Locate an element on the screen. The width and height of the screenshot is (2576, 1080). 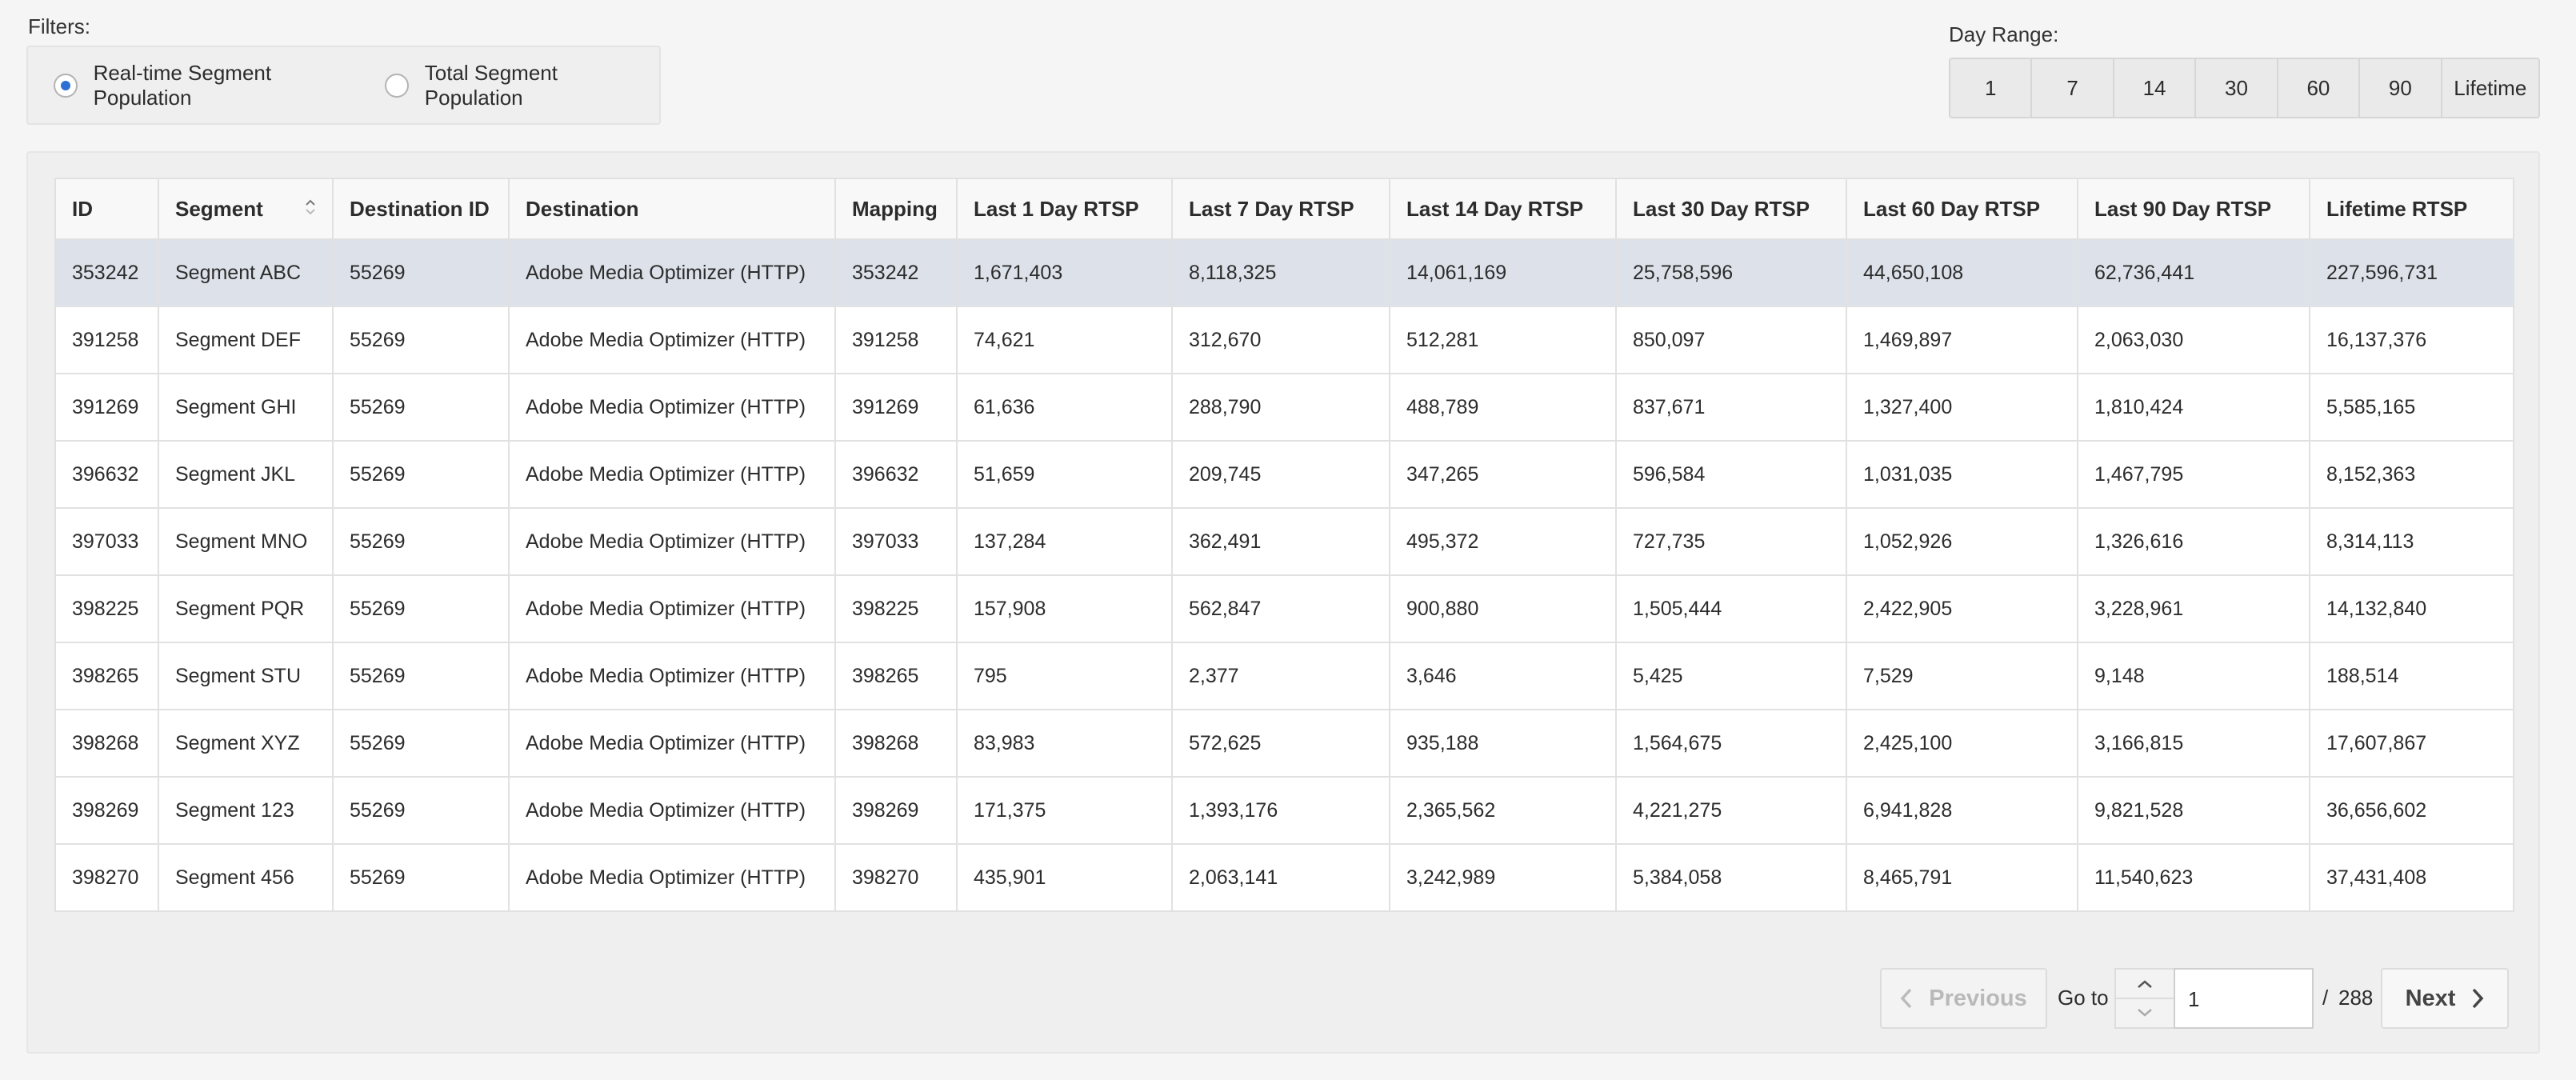
column-header-label: Segment is located at coordinates (219, 208).